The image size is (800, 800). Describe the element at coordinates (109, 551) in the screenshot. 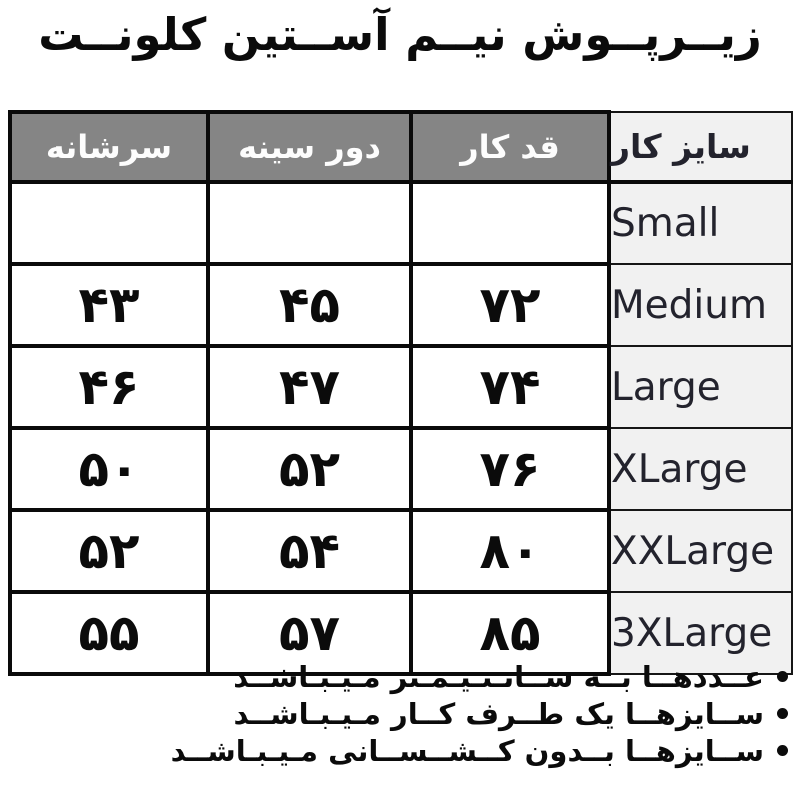

I see `shoulder-value: ۵۲` at that location.